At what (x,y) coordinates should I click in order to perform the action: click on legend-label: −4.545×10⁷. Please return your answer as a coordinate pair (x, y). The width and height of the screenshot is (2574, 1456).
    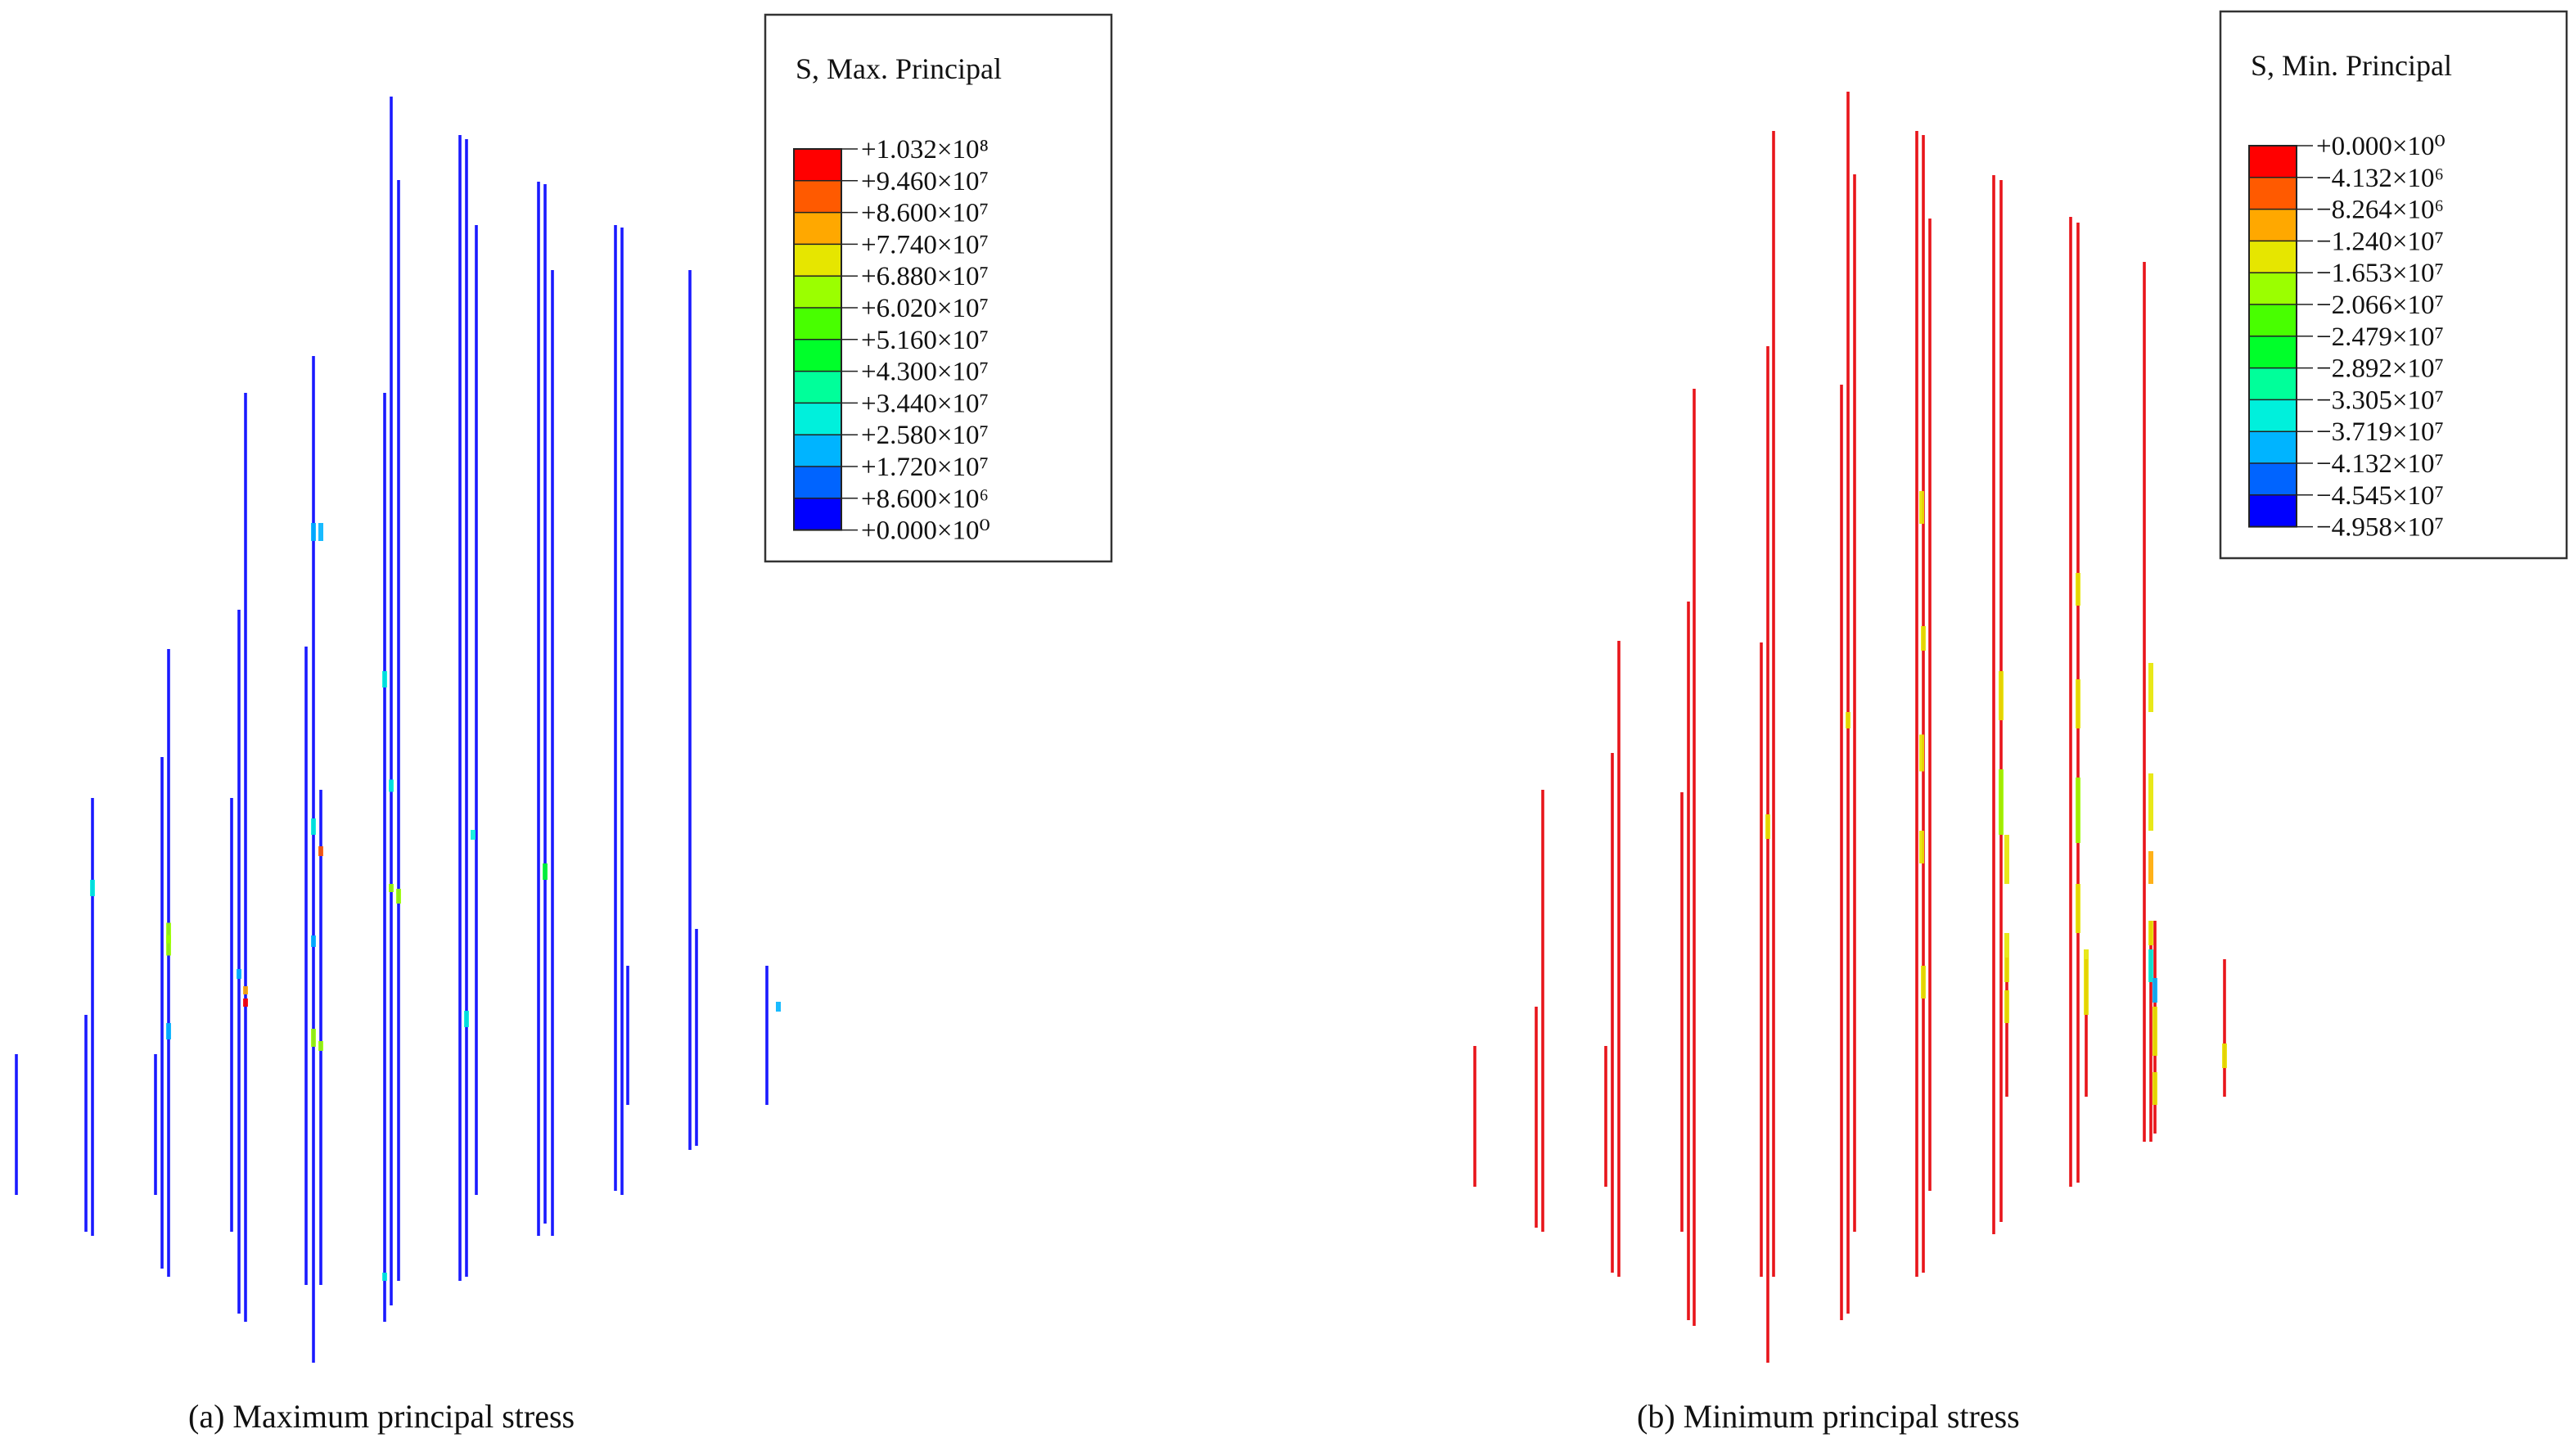
    Looking at the image, I should click on (2380, 496).